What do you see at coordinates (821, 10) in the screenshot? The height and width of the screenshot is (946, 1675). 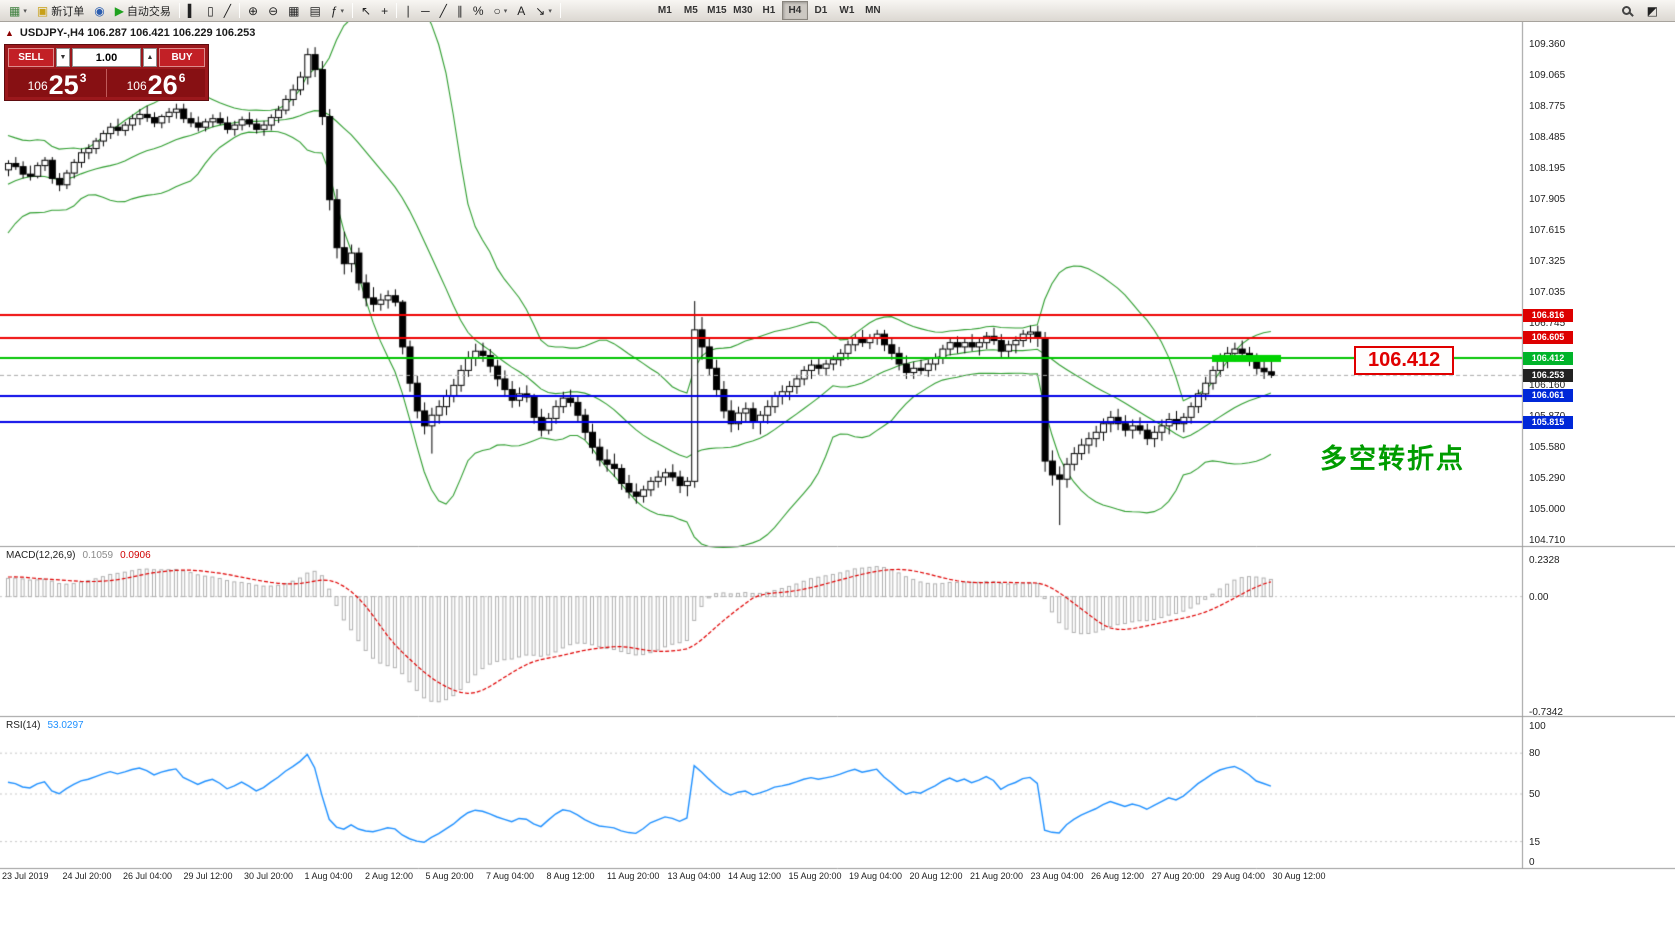 I see `timeframe-d1: D1` at bounding box center [821, 10].